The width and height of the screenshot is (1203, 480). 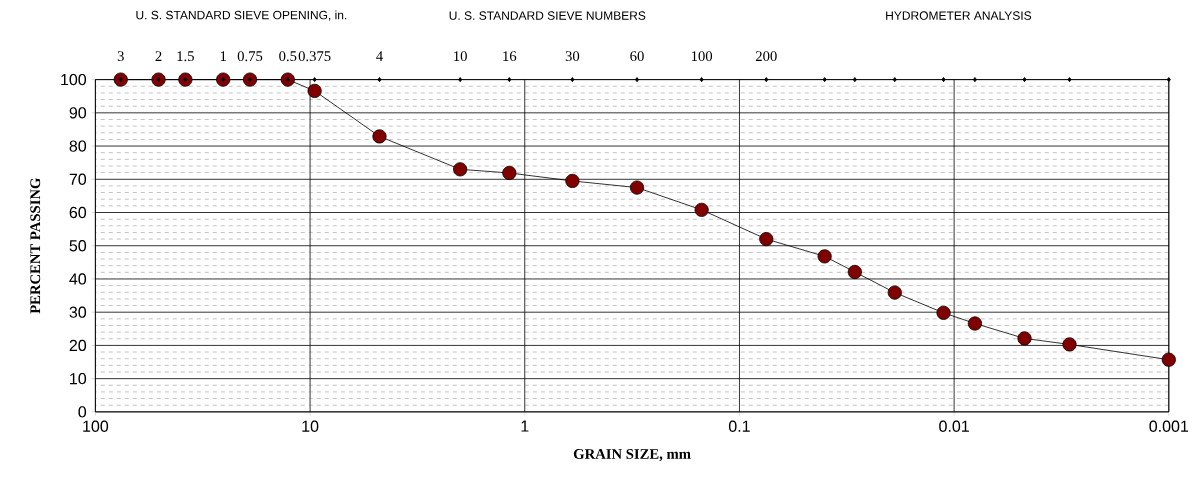 What do you see at coordinates (314, 56) in the screenshot?
I see `annotation: 0.375` at bounding box center [314, 56].